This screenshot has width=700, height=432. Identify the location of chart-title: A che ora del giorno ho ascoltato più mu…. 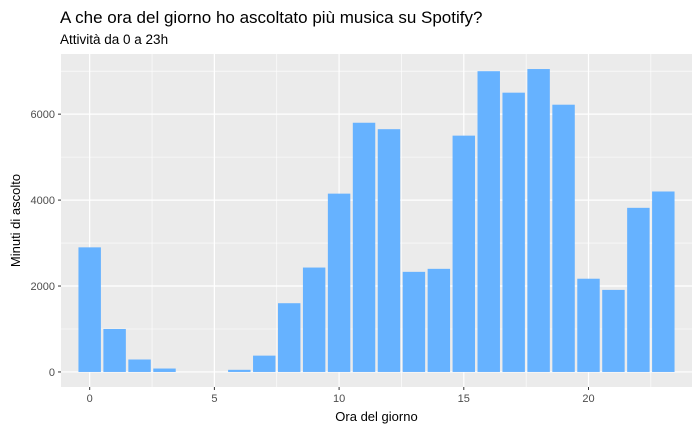
(271, 17).